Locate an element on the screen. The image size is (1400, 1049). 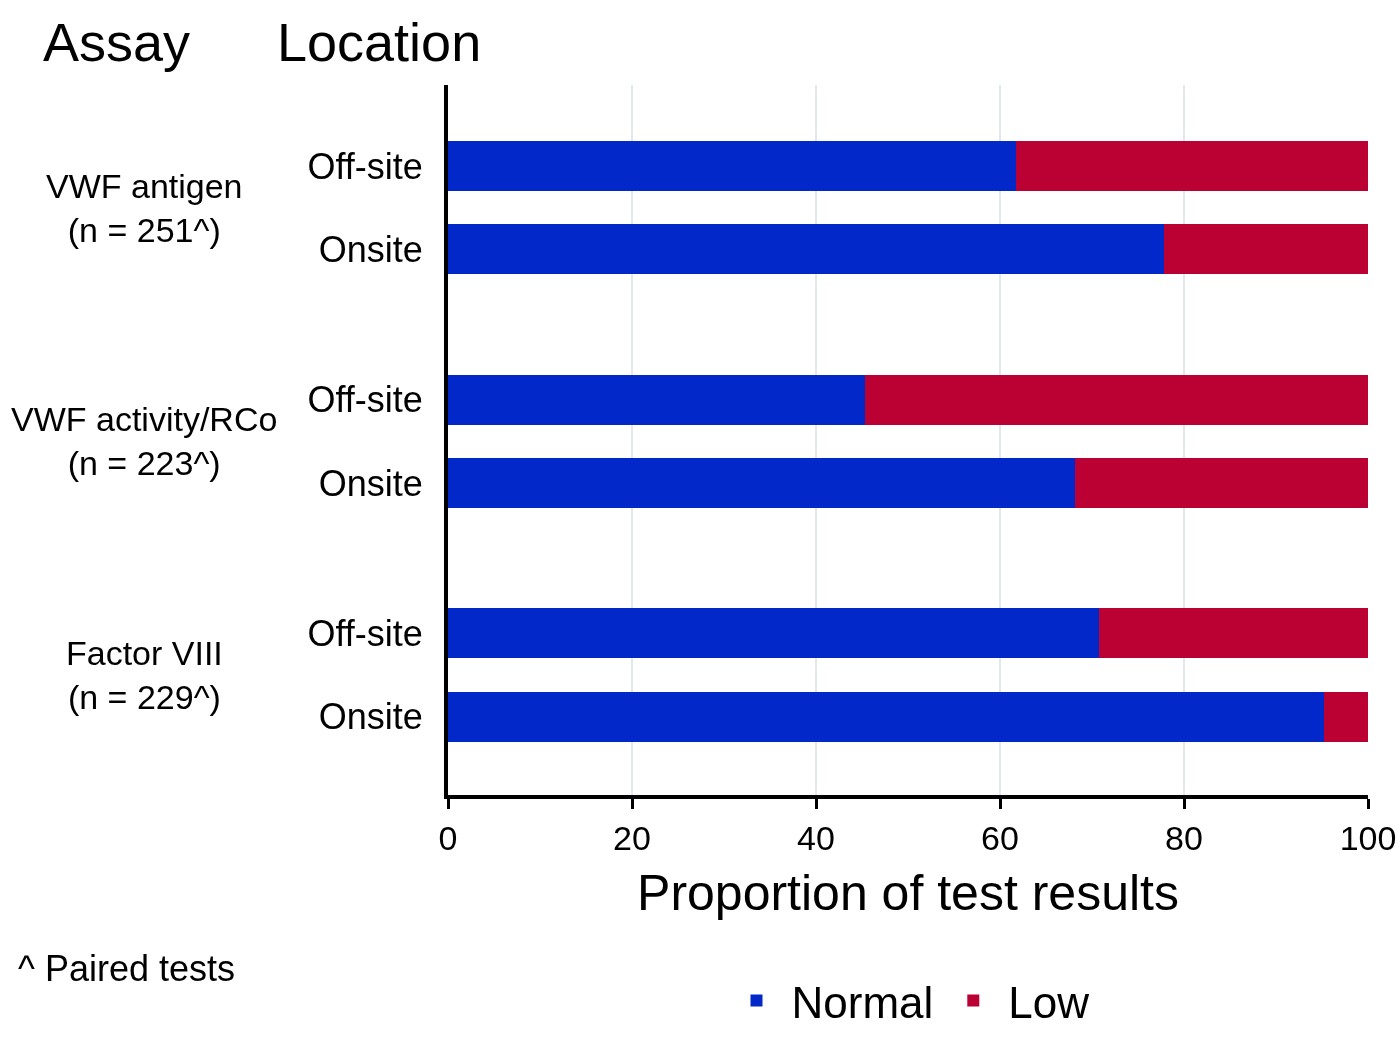
x-tick-label: 60 is located at coordinates (1000, 837).